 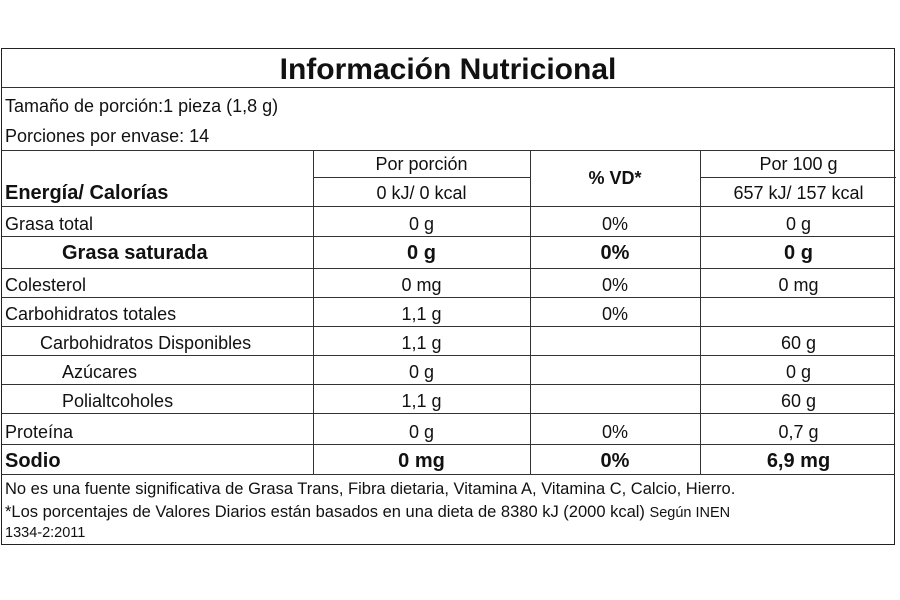 I want to click on nutrient-label: Proteína, so click(x=39, y=432).